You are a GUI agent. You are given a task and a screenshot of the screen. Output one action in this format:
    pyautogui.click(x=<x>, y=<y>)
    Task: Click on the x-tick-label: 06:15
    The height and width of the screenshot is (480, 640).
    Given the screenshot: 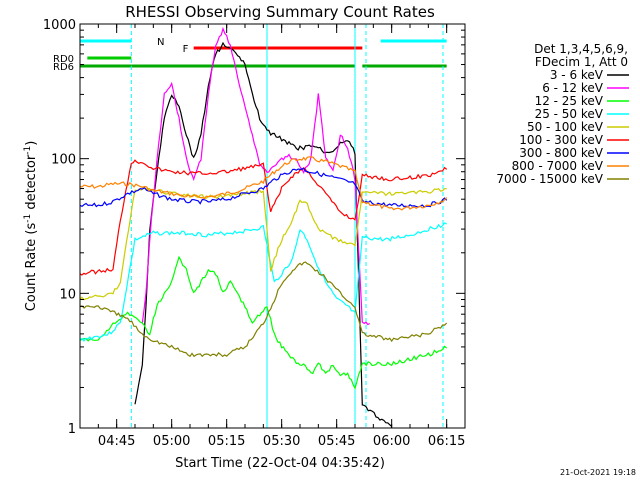 What is the action you would take?
    pyautogui.click(x=446, y=441)
    